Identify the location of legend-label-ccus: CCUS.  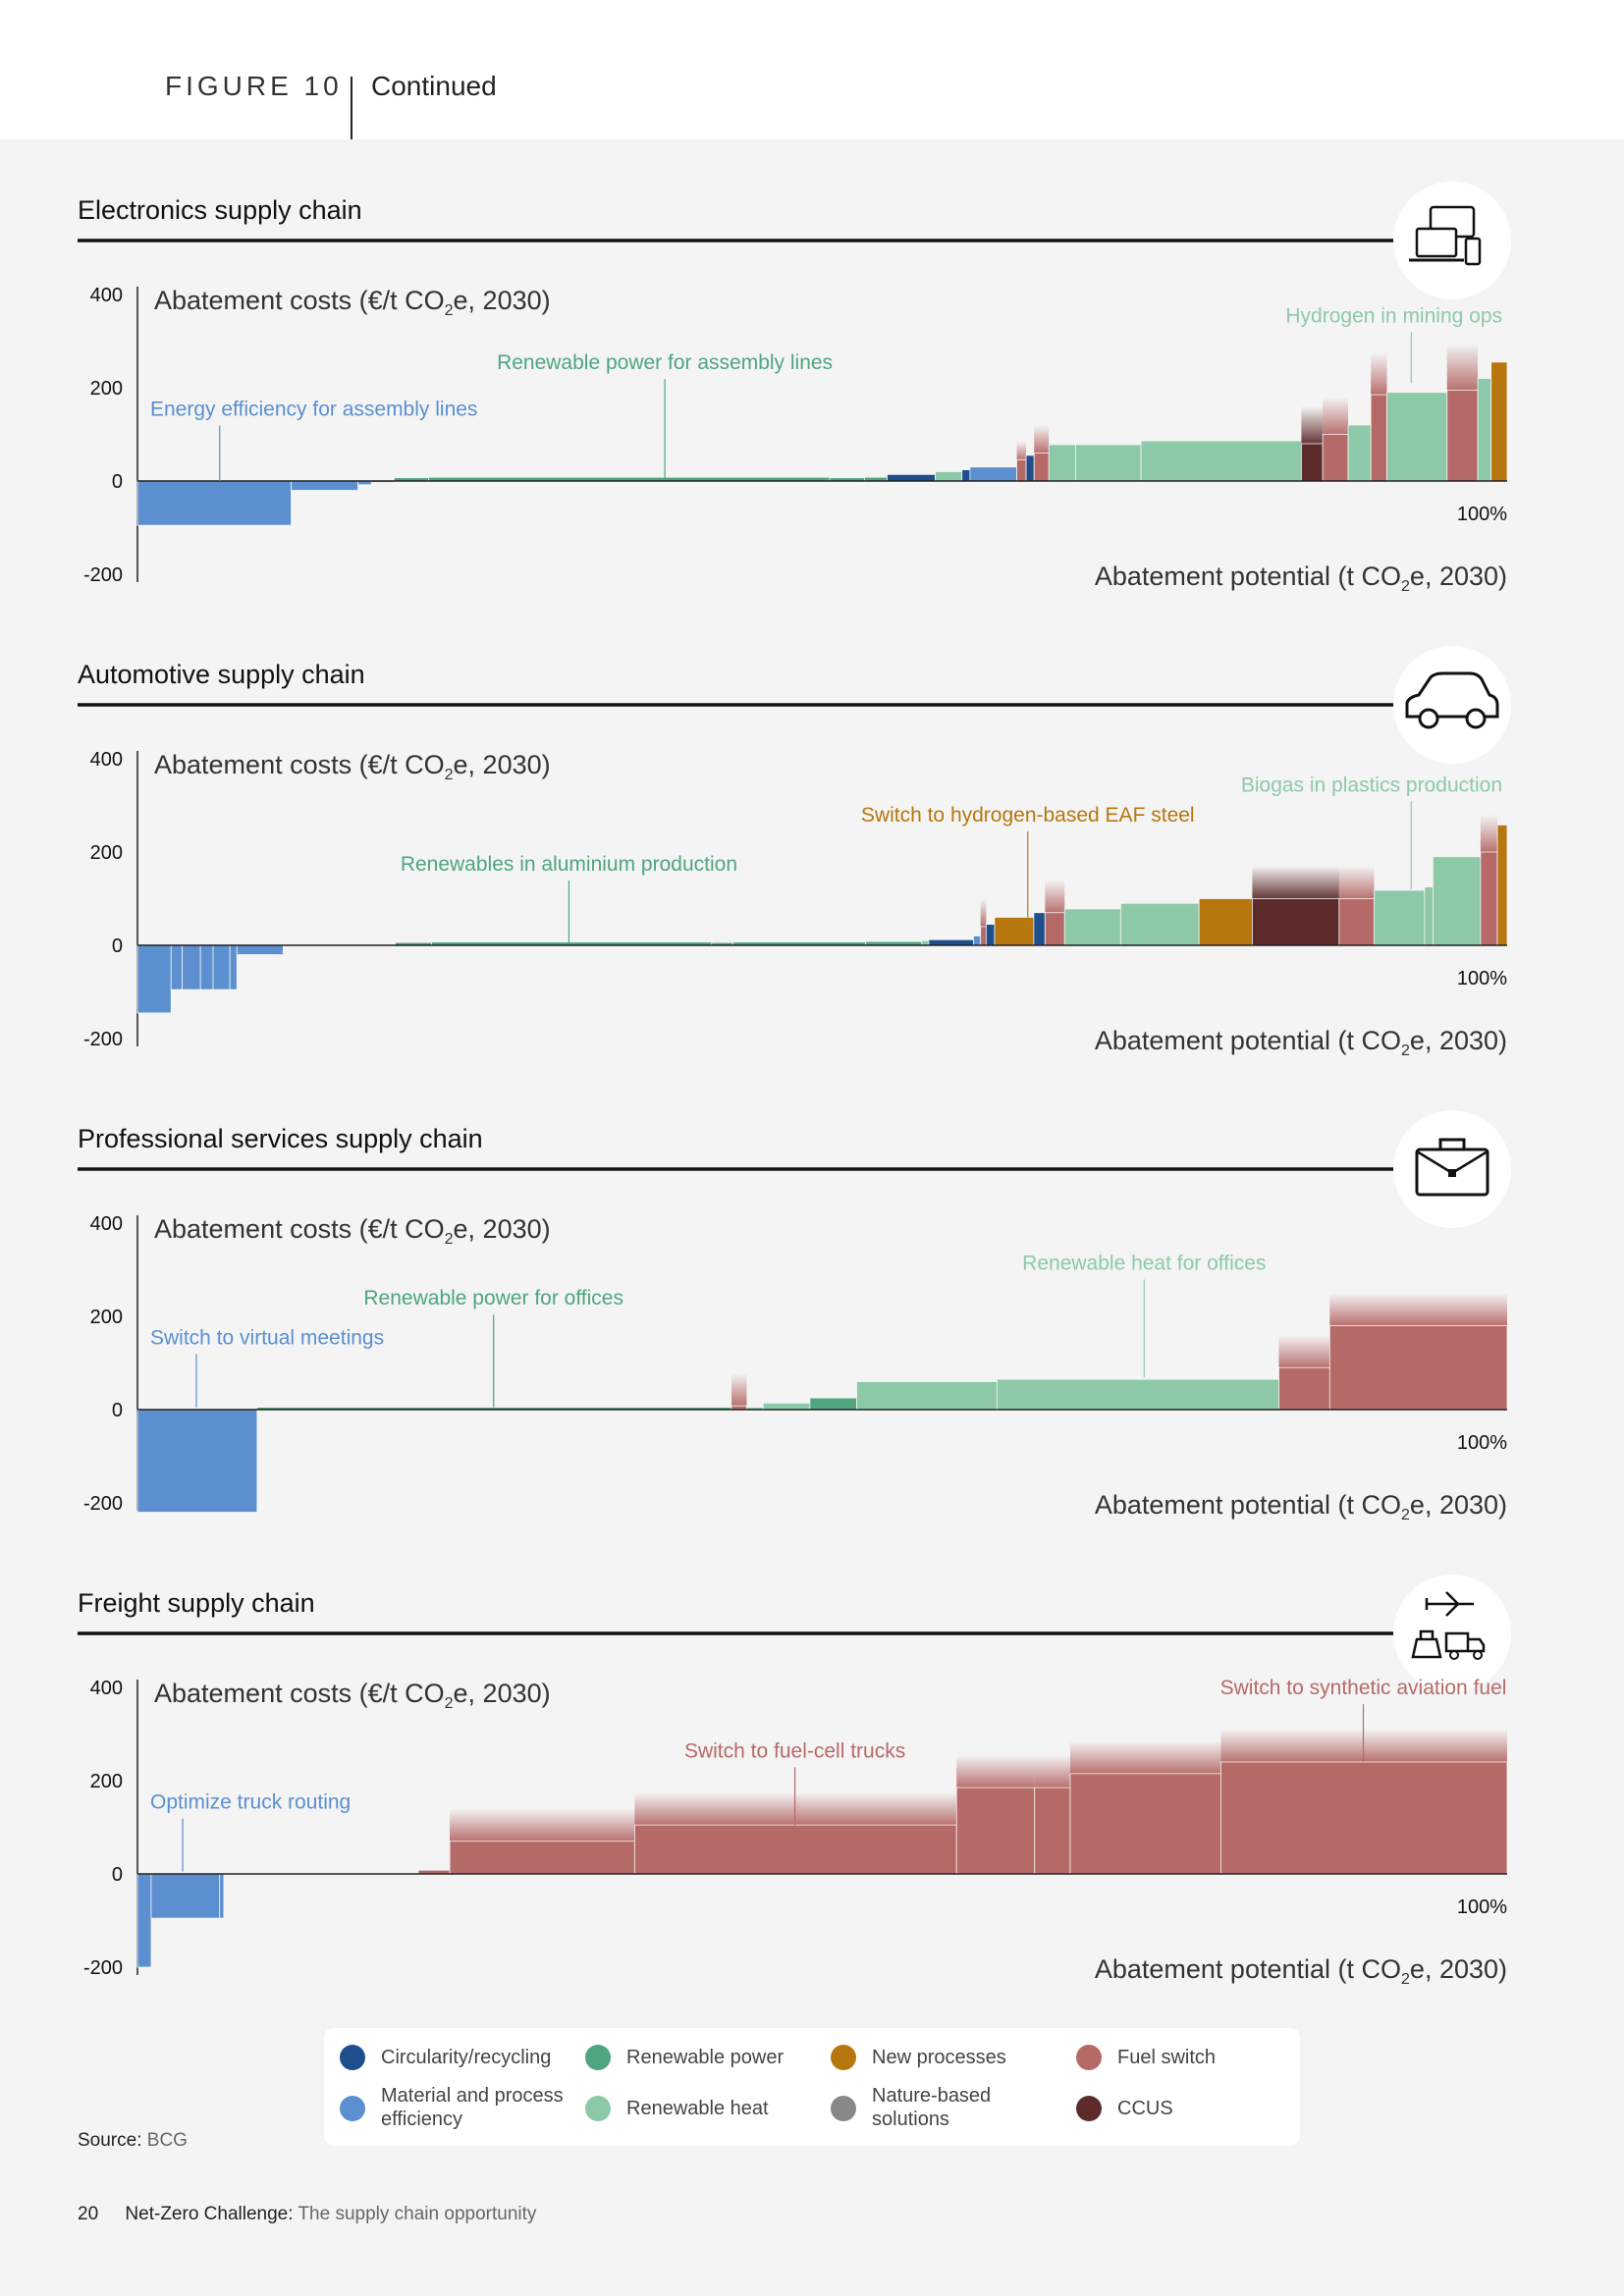
(1145, 2108).